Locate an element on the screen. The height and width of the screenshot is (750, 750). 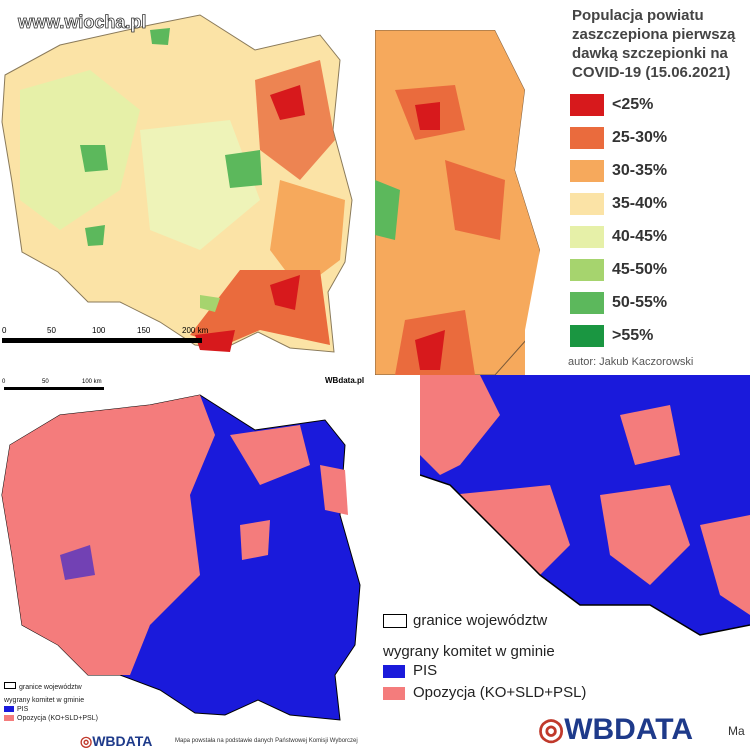
legend-item: 50-55% is located at coordinates (618, 308).